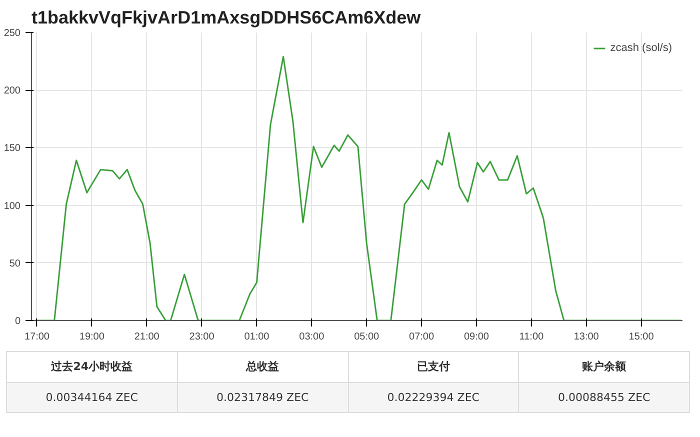  What do you see at coordinates (433, 397) in the screenshot?
I see `text: 0.02229394 ZEC` at bounding box center [433, 397].